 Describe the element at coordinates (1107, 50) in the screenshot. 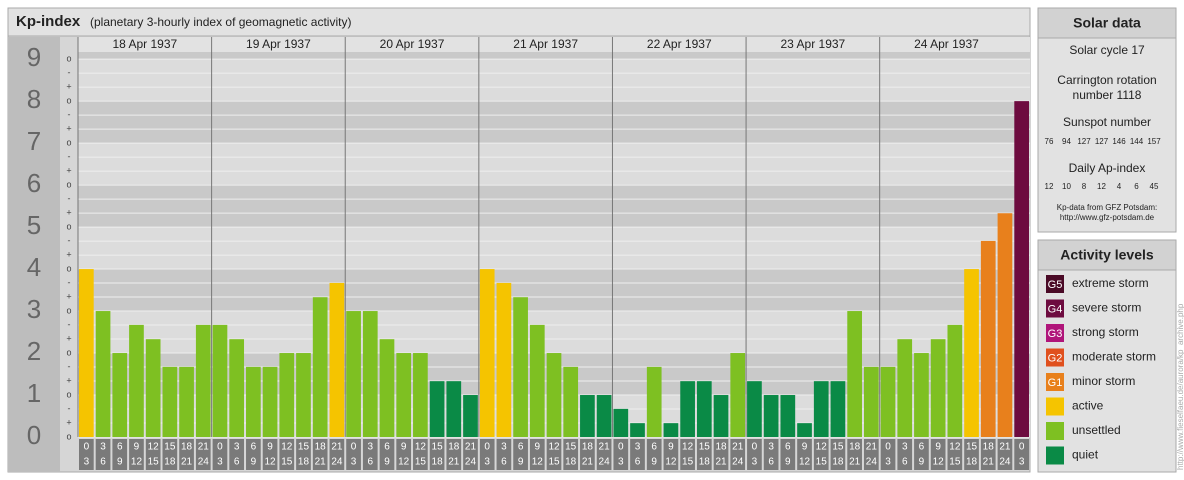

I see `solar-cycle: Solar cycle 17` at that location.